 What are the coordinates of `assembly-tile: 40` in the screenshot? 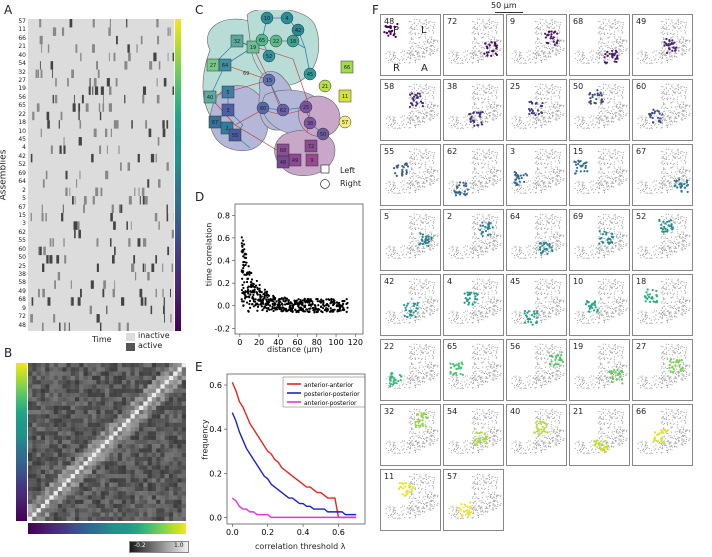 It's located at (536, 435).